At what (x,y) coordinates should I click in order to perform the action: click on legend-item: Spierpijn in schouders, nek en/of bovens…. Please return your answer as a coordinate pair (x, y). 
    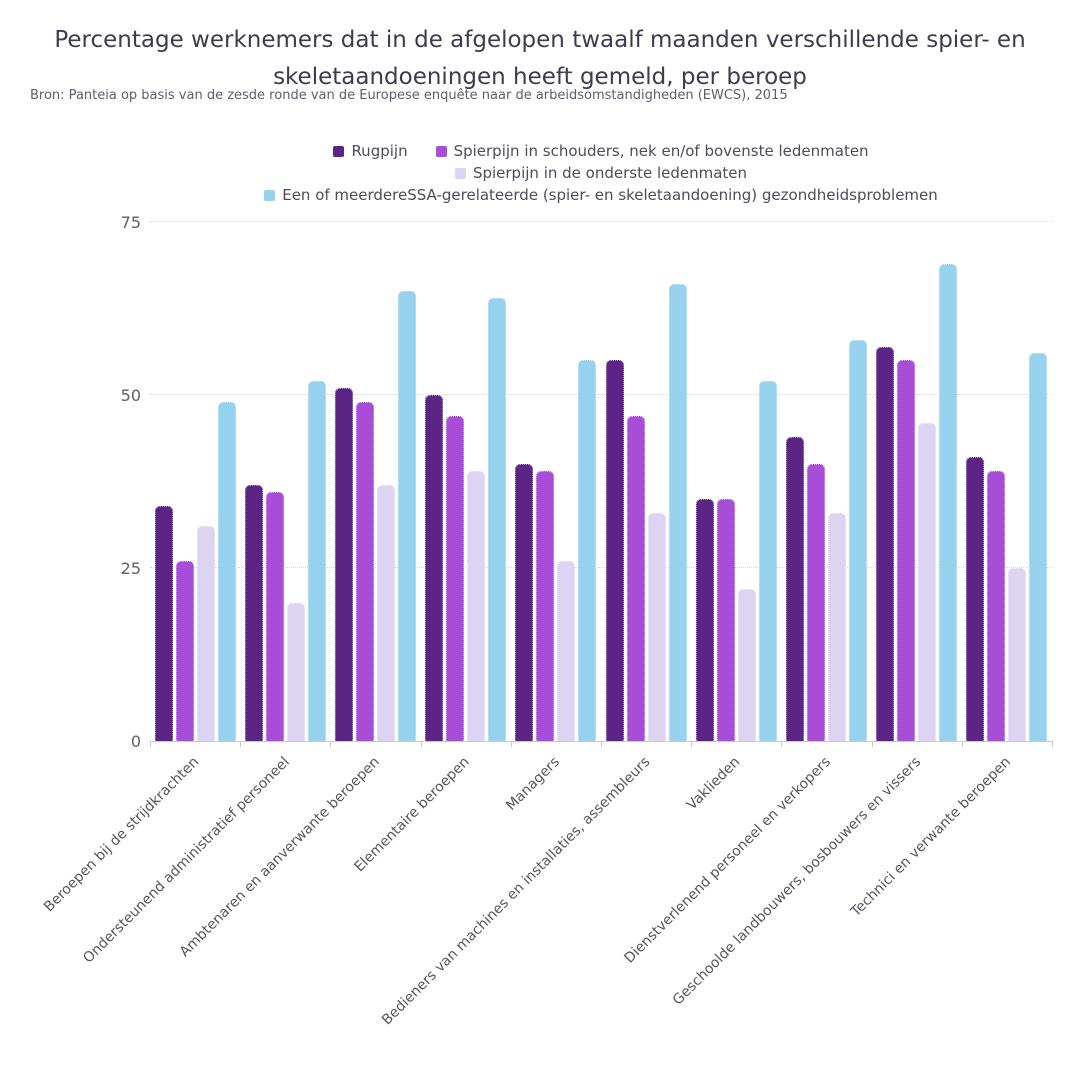
    Looking at the image, I should click on (652, 151).